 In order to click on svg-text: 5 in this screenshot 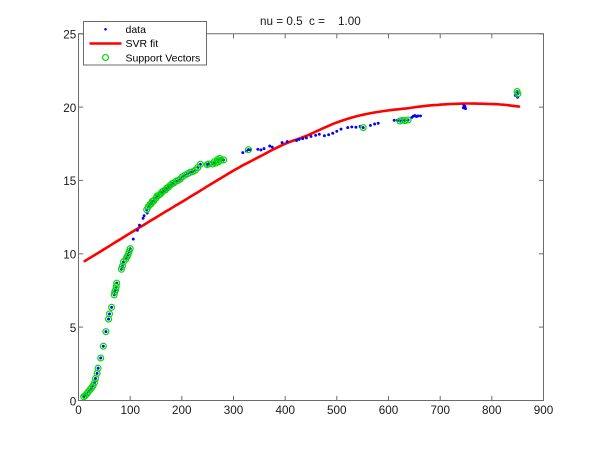, I will do `click(73, 328)`.